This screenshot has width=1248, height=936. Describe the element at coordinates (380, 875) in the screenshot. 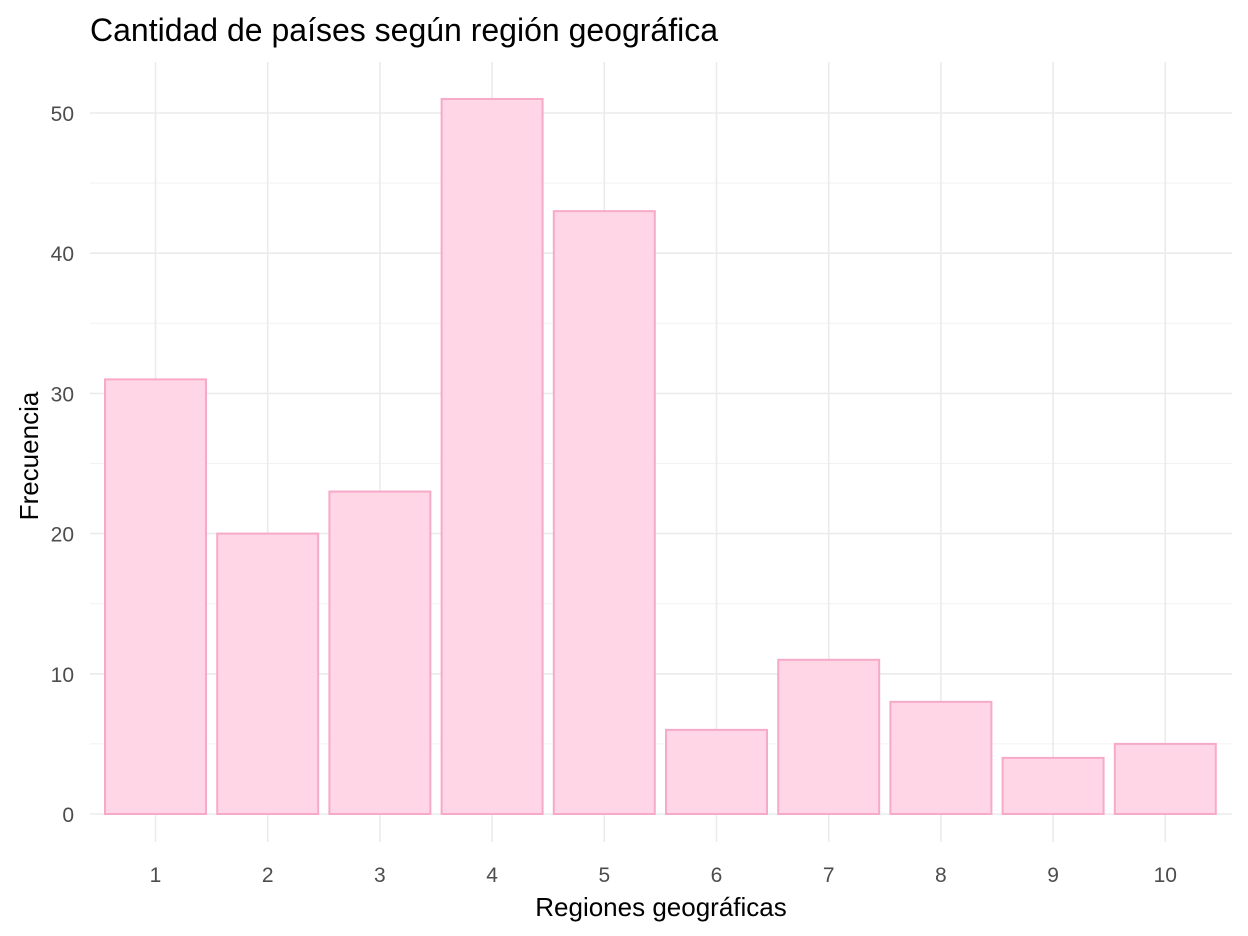

I see `x-tick-label: 3` at that location.